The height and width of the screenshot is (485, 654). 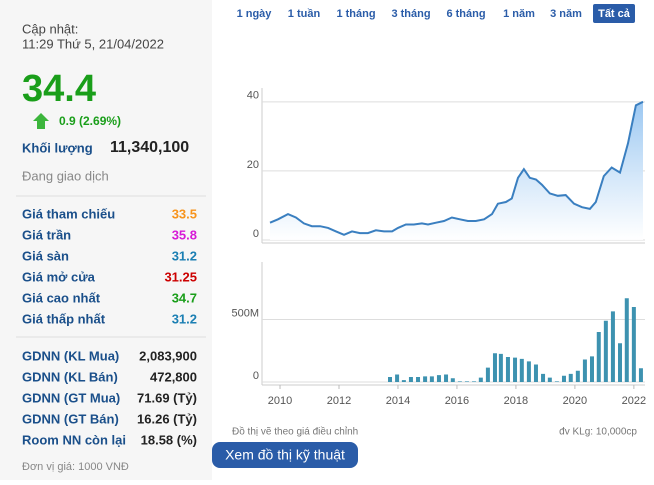 I want to click on updated-label: Cập nhật:, so click(x=50, y=28).